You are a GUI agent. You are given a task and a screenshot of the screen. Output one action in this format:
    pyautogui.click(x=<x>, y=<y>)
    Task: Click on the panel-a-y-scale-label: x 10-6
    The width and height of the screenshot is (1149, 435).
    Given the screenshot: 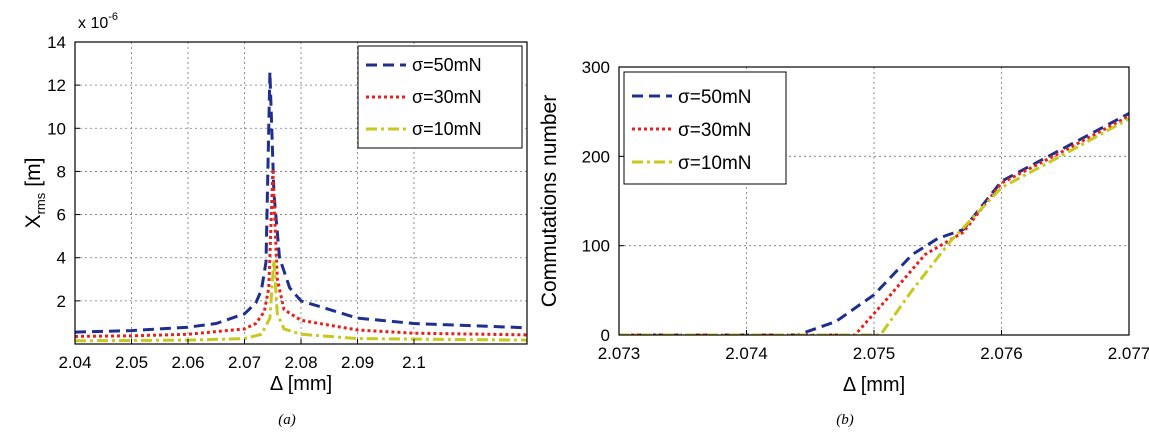 What is the action you would take?
    pyautogui.click(x=98, y=21)
    